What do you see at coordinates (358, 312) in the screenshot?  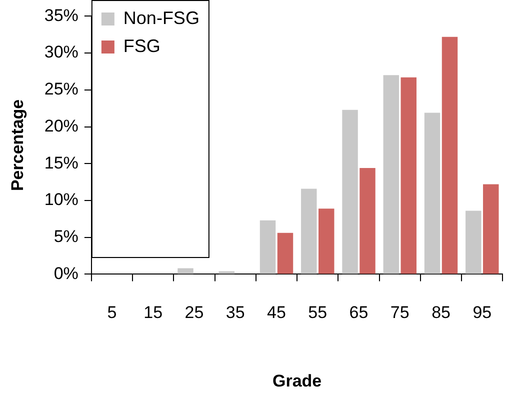 I see `x-tick-label: 65` at bounding box center [358, 312].